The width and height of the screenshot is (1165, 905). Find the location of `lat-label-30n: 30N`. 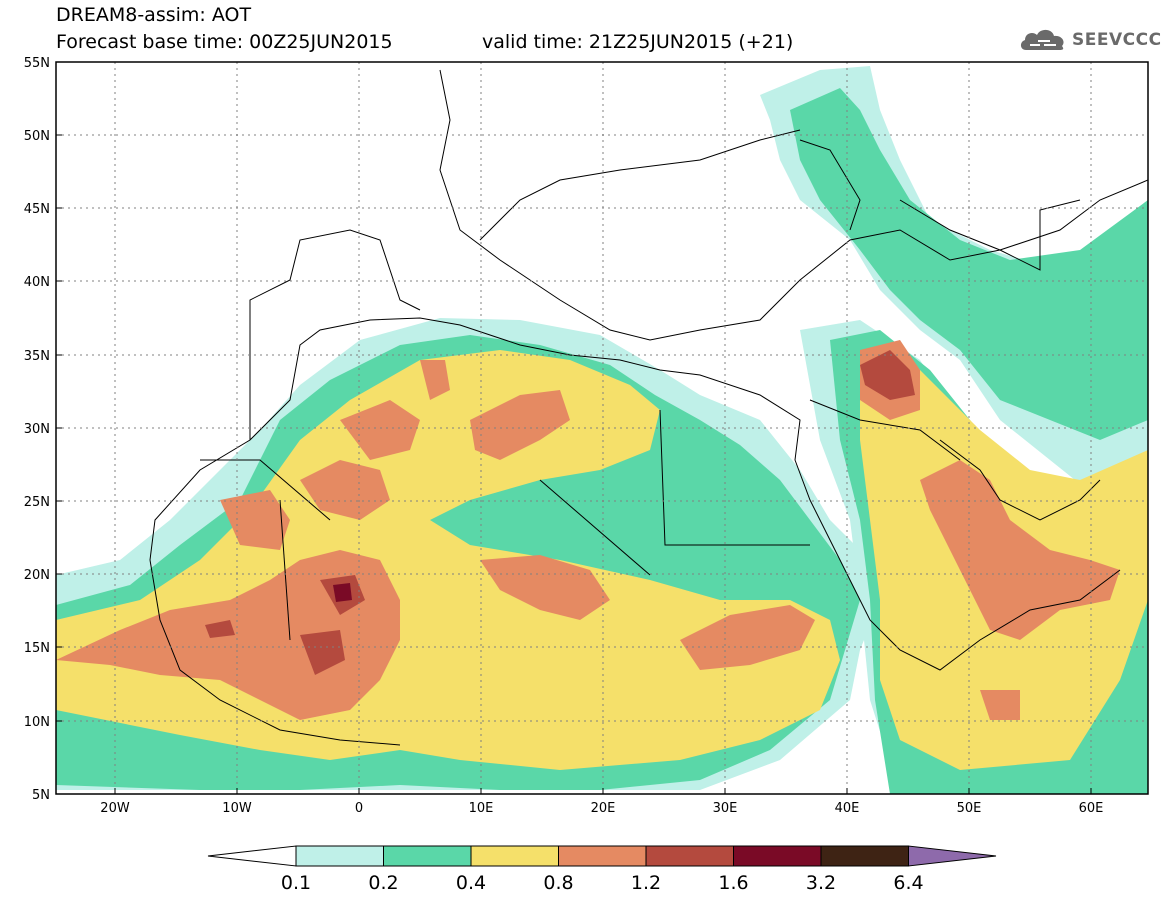

lat-label-30n: 30N is located at coordinates (37, 429).